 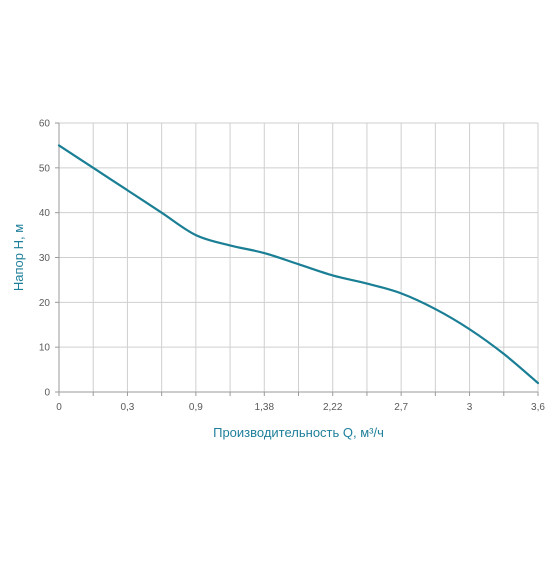 What do you see at coordinates (470, 407) in the screenshot?
I see `x-tick-label: 3` at bounding box center [470, 407].